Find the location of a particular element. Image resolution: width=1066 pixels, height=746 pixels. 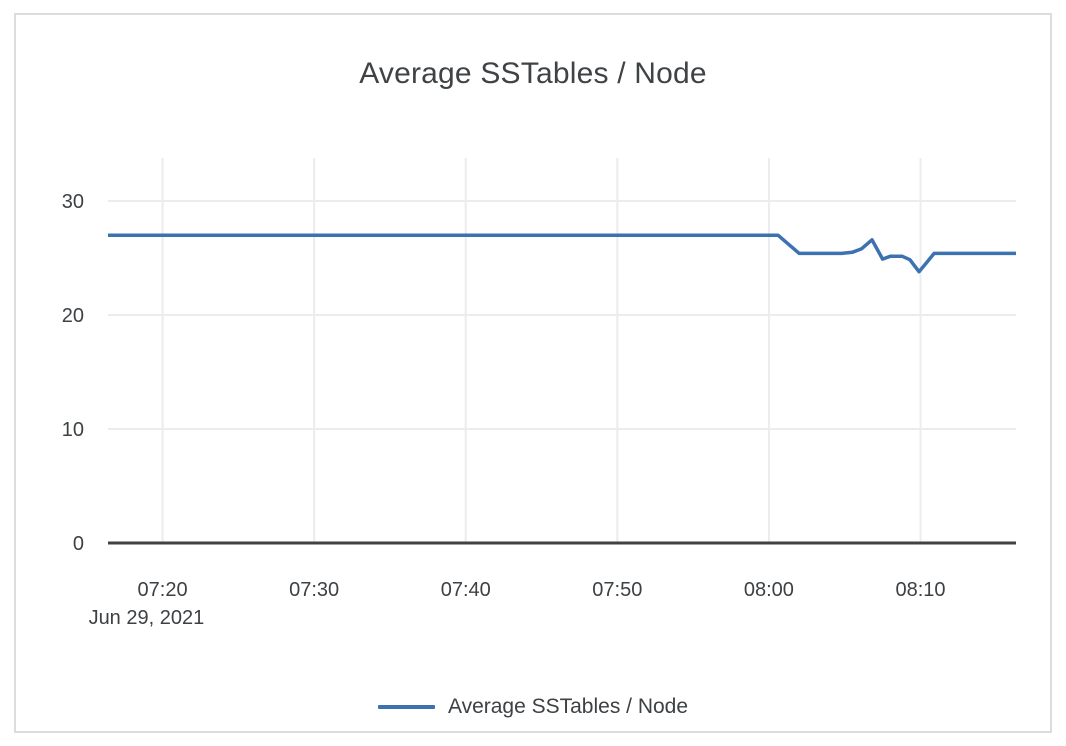

chart-title: Average SSTables / Node is located at coordinates (533, 73).